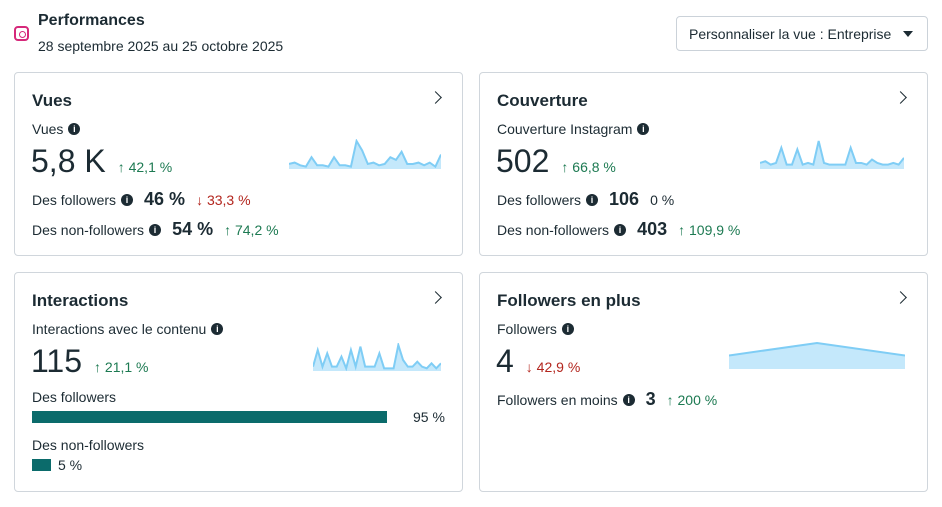 This screenshot has height=507, width=942. What do you see at coordinates (193, 229) in the screenshot?
I see `nonfollowers-value: 54 %` at bounding box center [193, 229].